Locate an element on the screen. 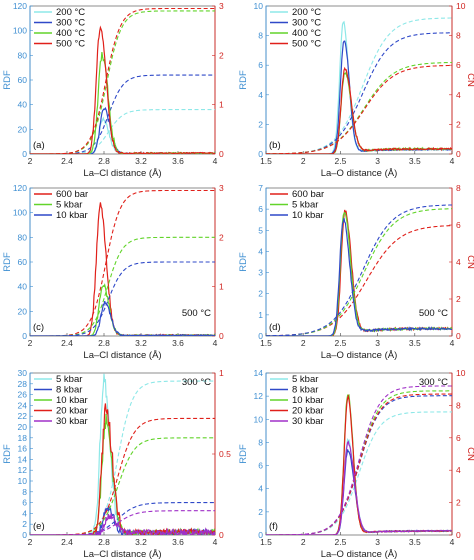  y-tick-label: 28 is located at coordinates (23, 384).